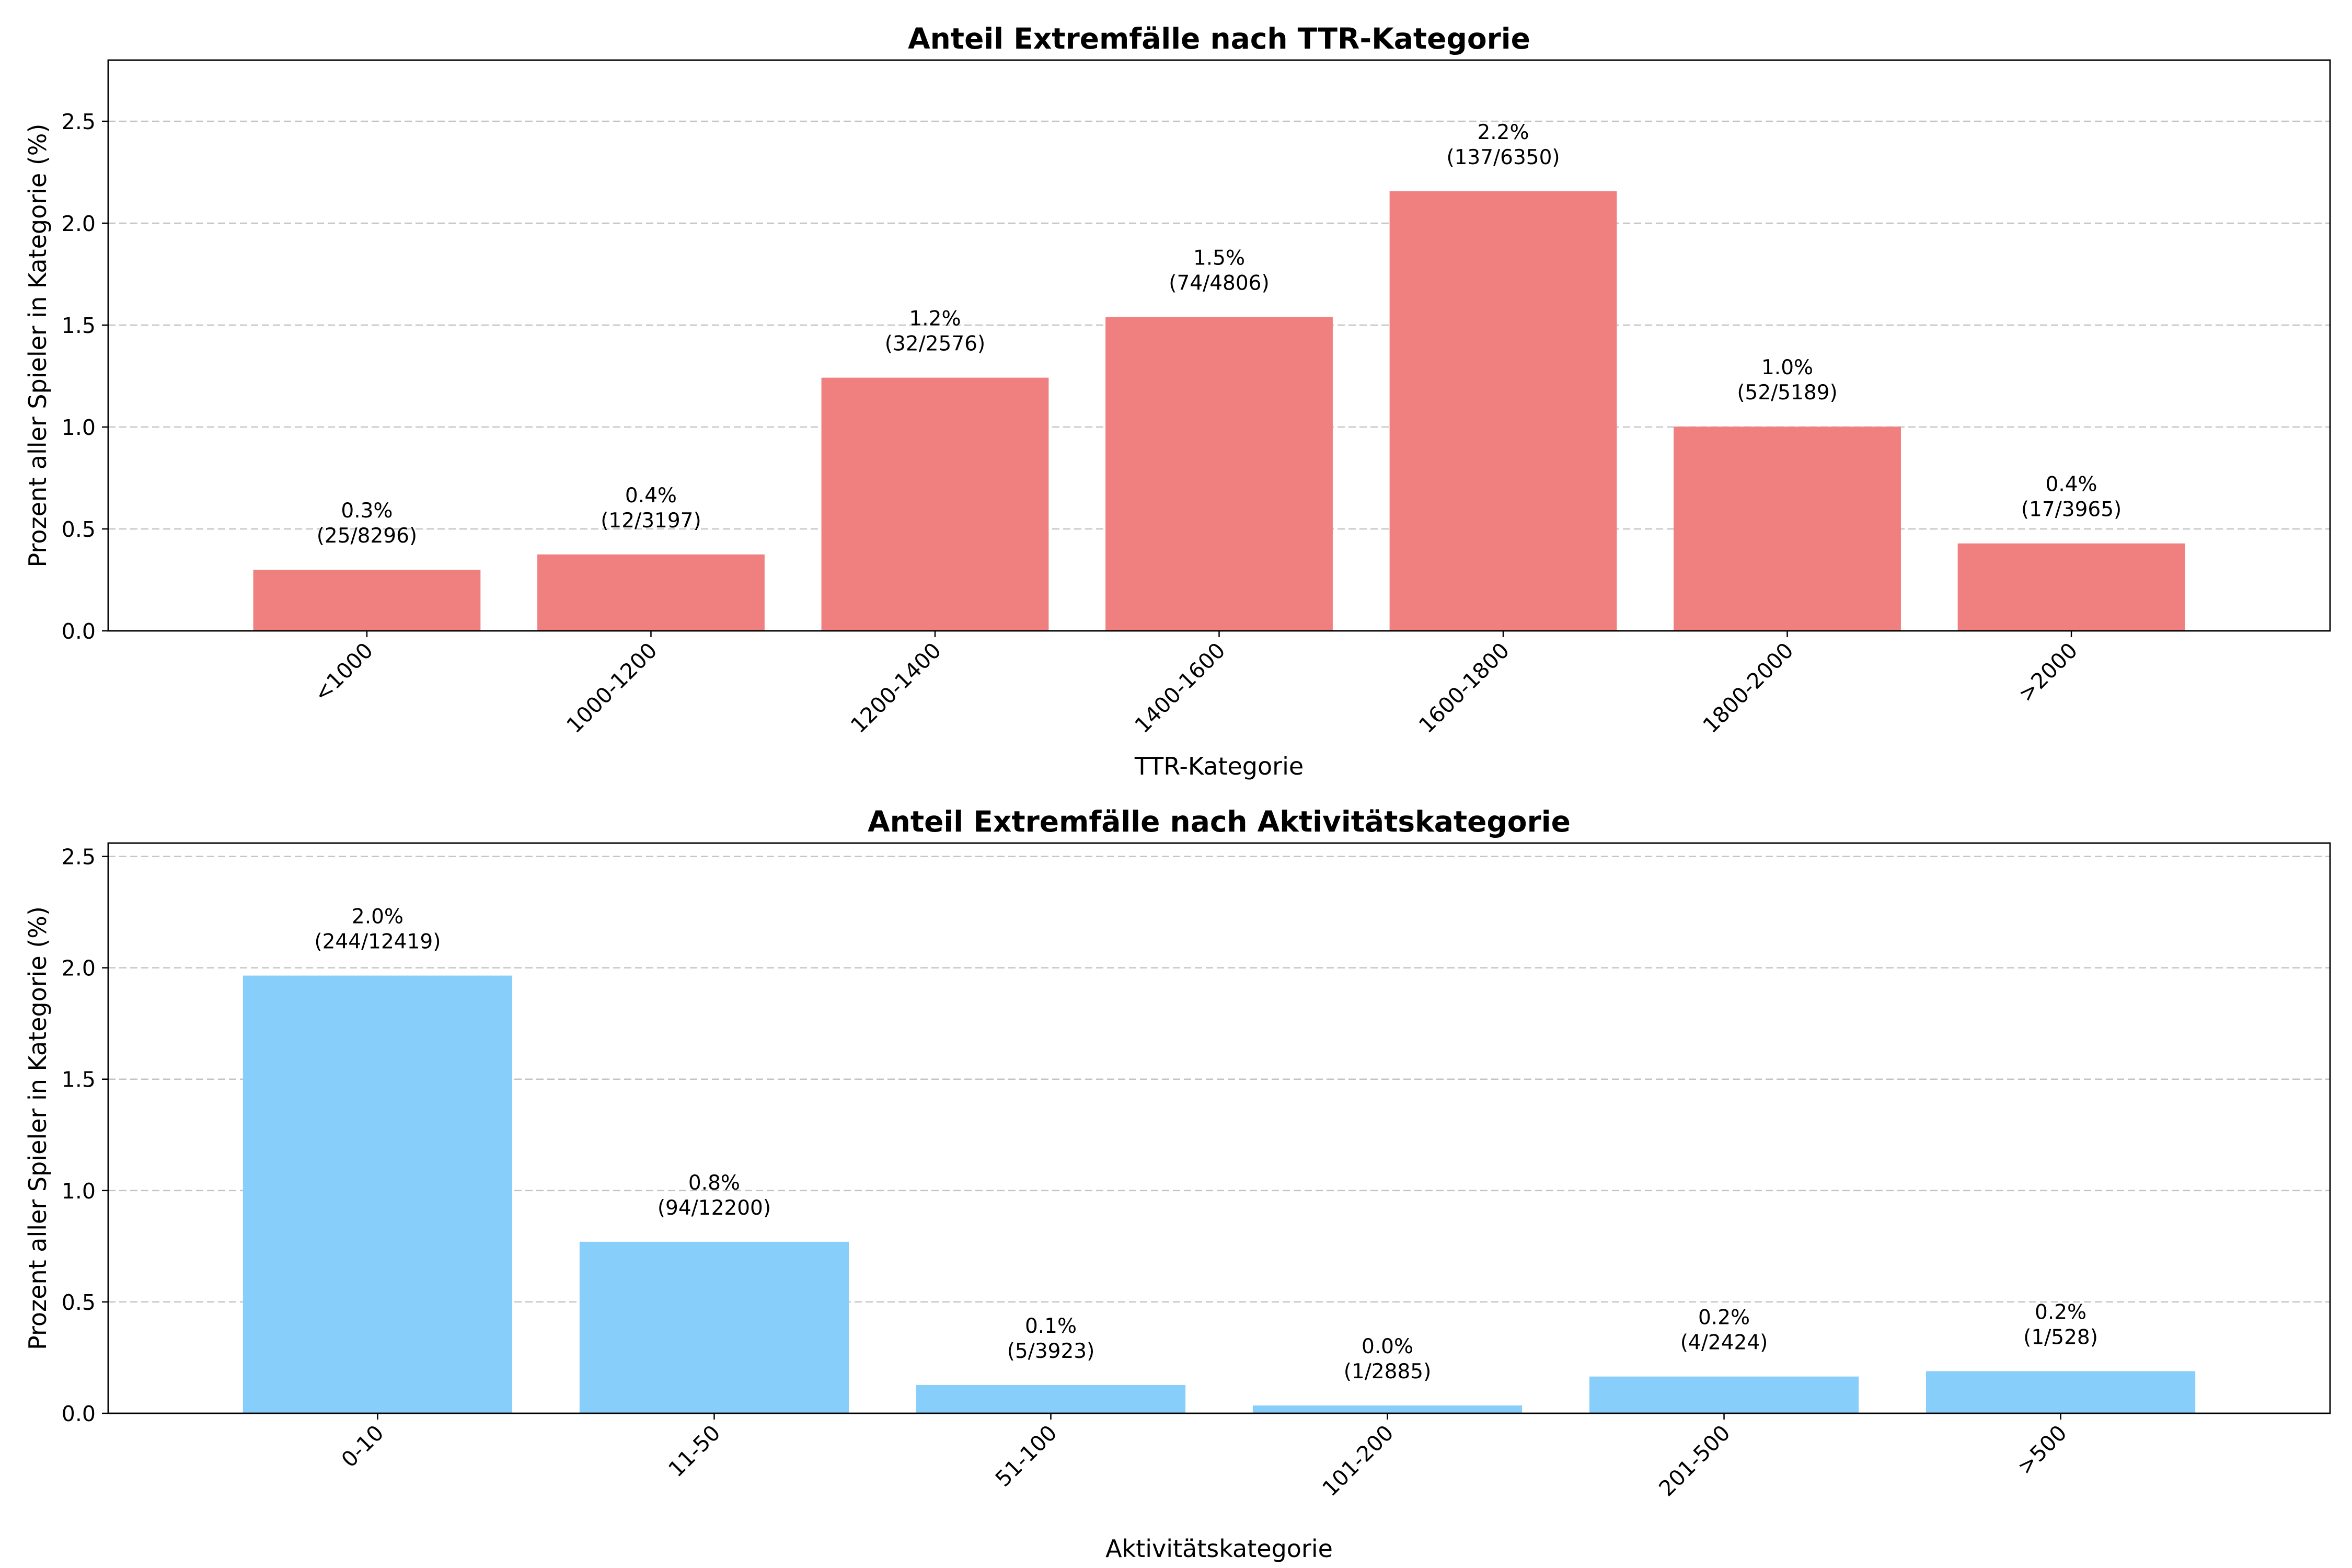 The height and width of the screenshot is (1568, 2352). Describe the element at coordinates (1503, 157) in the screenshot. I see `bar-count-label: (137/6350)` at that location.